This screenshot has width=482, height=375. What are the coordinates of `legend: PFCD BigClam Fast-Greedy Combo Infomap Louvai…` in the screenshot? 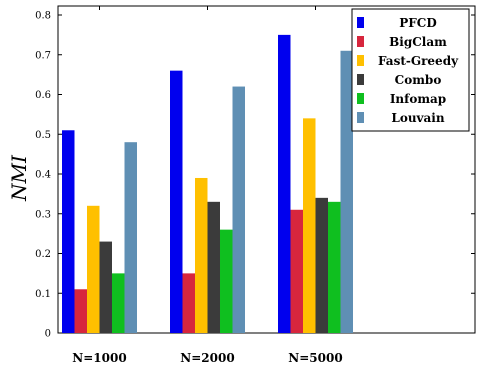 It's located at (410, 70).